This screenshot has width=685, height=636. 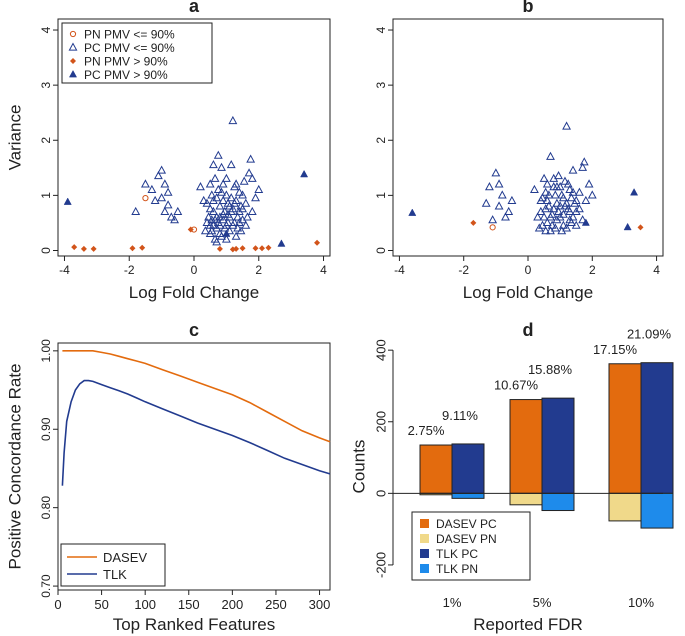 I want to click on x-tick-label: 0, so click(x=194, y=270).